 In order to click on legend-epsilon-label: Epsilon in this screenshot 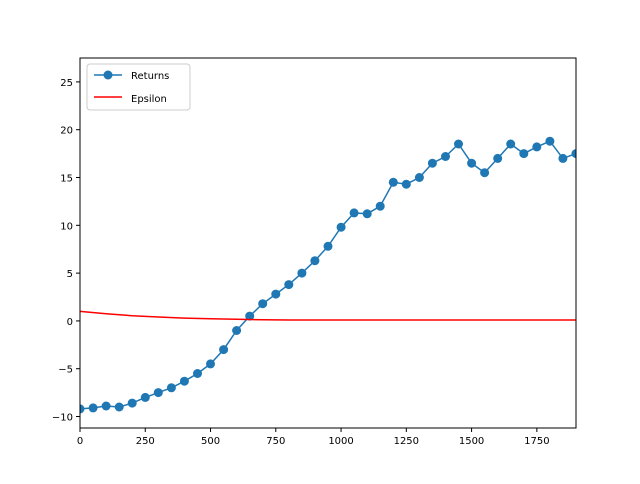, I will do `click(149, 99)`.